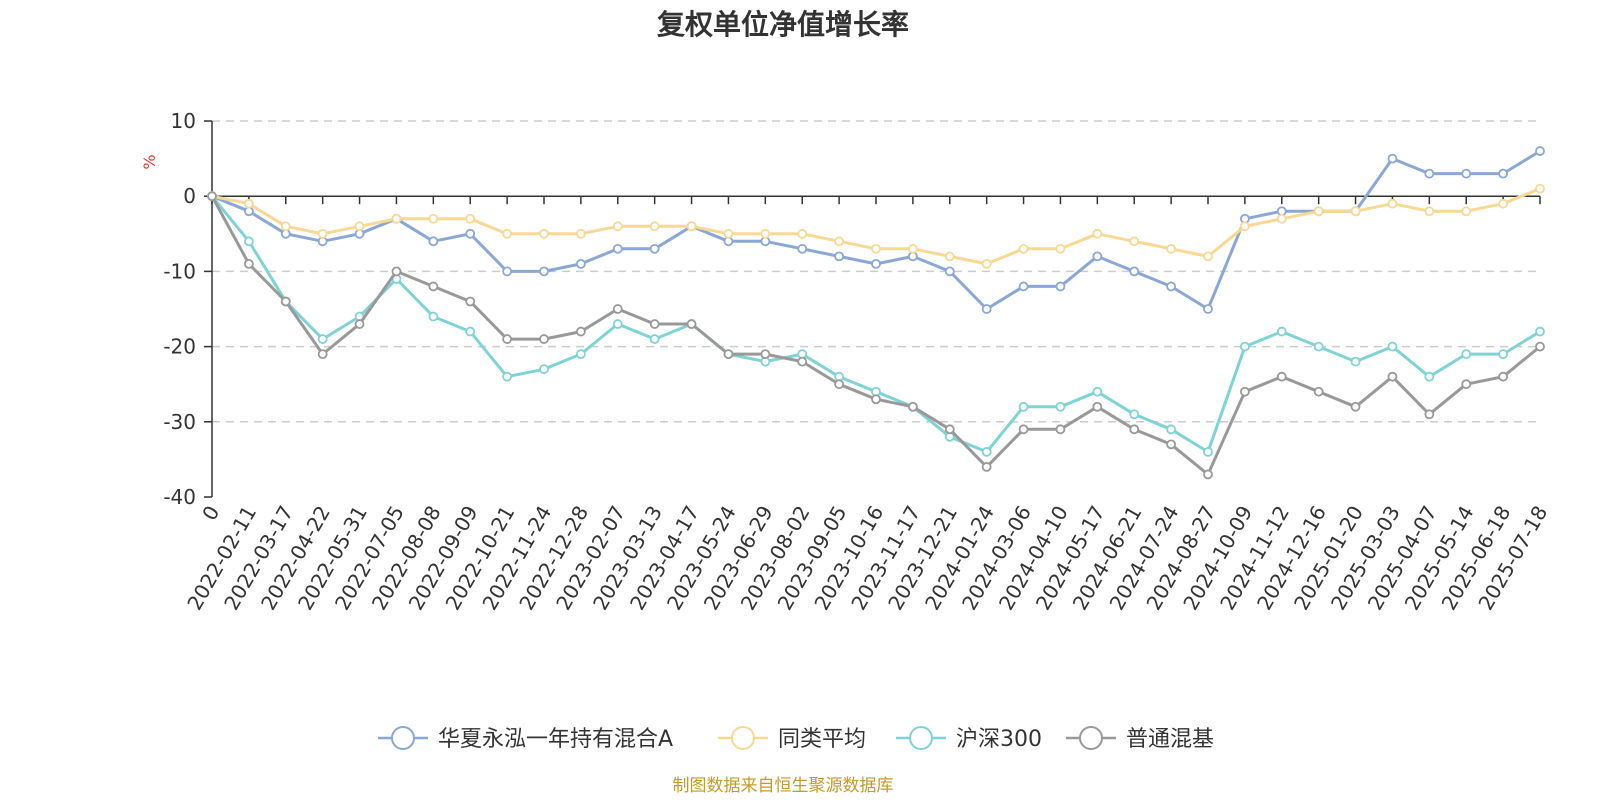  What do you see at coordinates (189, 196) in the screenshot?
I see `y-tick-label: 0` at bounding box center [189, 196].